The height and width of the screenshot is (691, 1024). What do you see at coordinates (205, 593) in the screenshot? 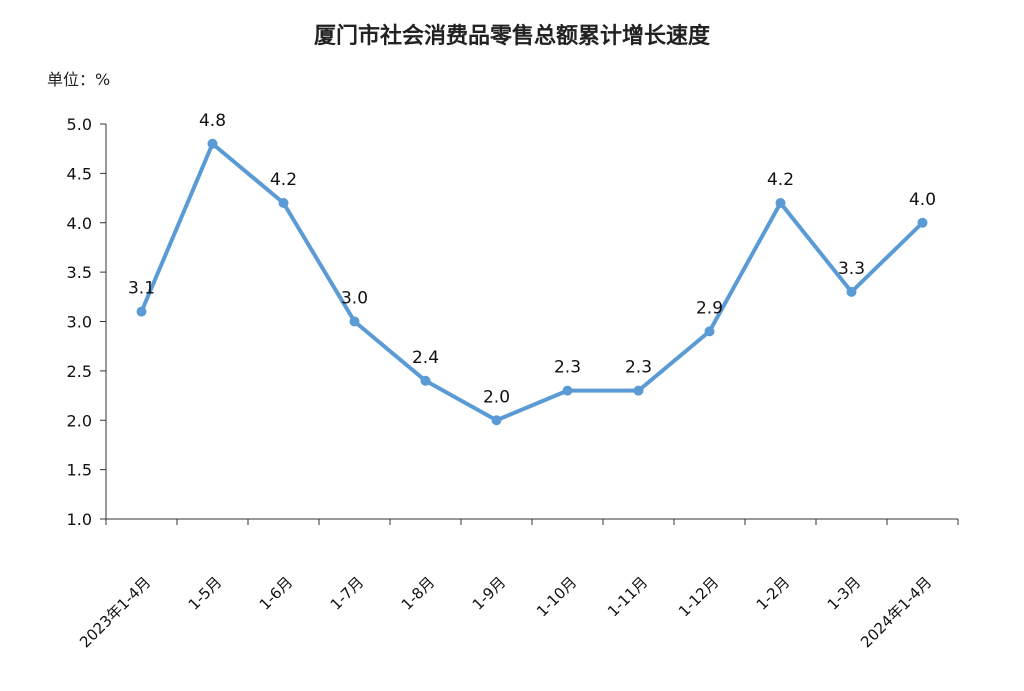
I see `x-tick-label: 1-5月` at bounding box center [205, 593].